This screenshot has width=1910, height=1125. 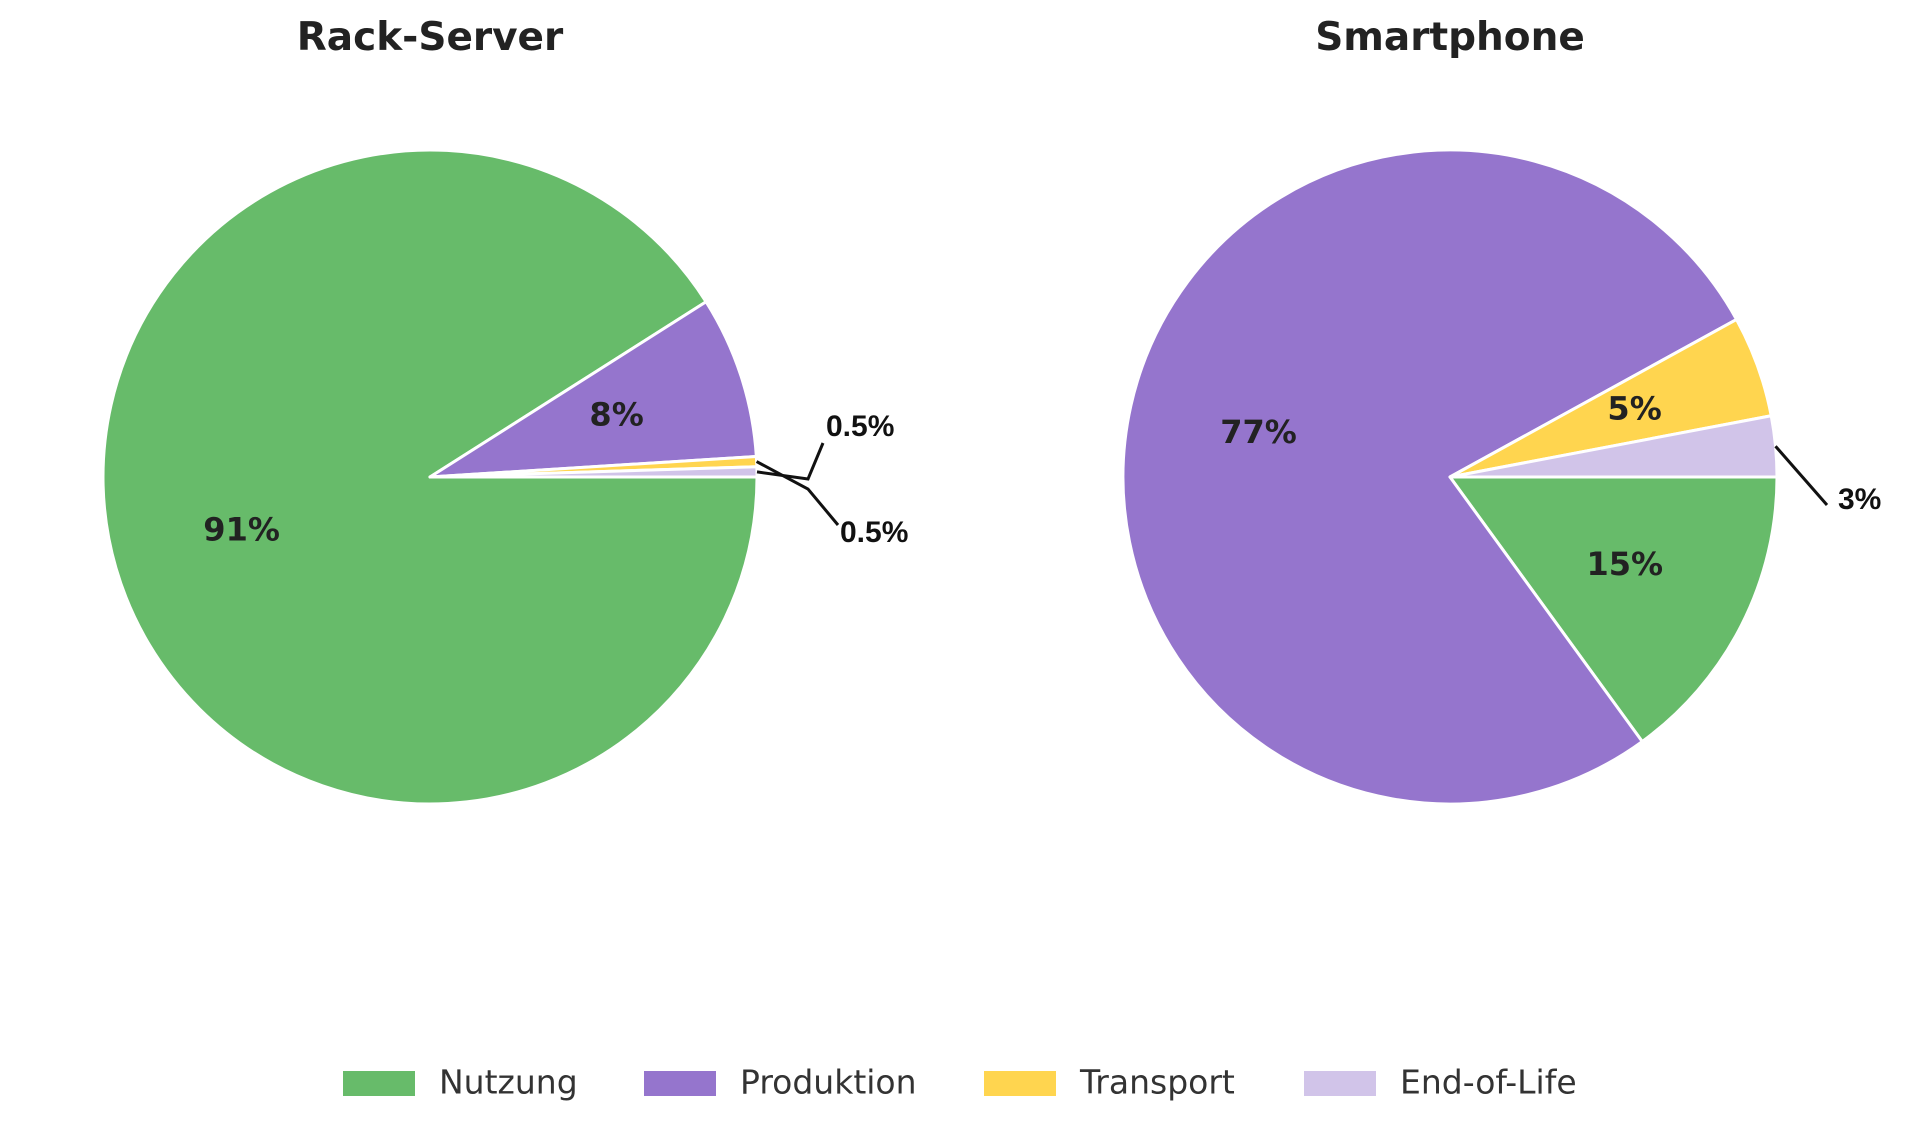 I want to click on legend-swatch-produktion, so click(x=680, y=1083).